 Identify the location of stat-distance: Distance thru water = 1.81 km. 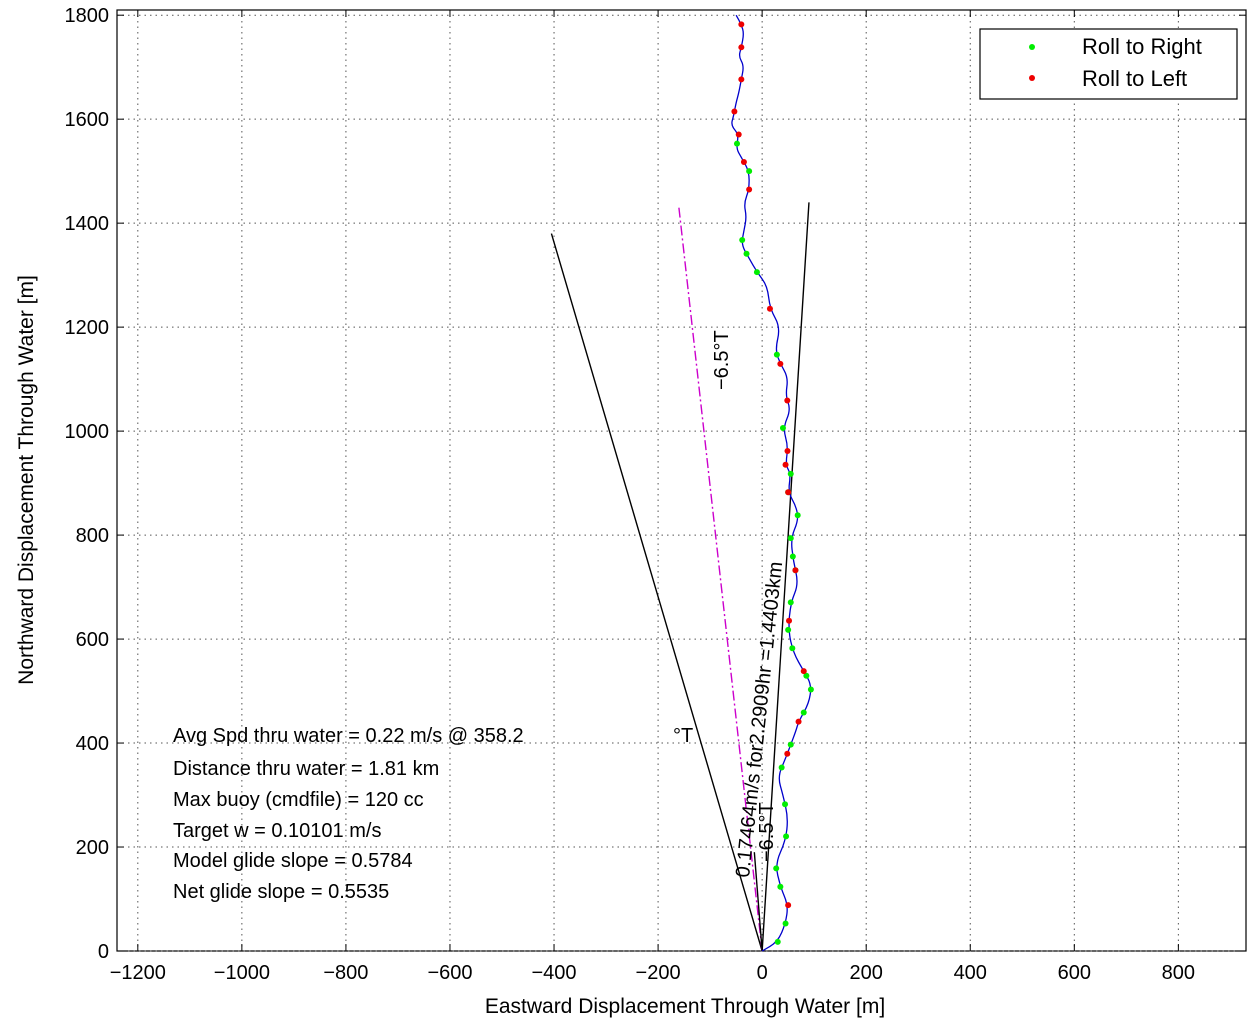
(306, 769).